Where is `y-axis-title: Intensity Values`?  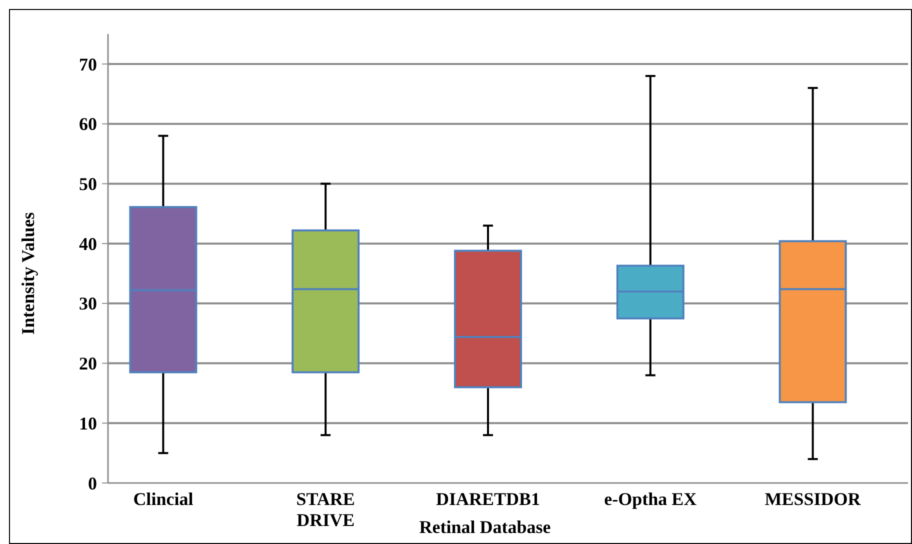 y-axis-title: Intensity Values is located at coordinates (28, 273).